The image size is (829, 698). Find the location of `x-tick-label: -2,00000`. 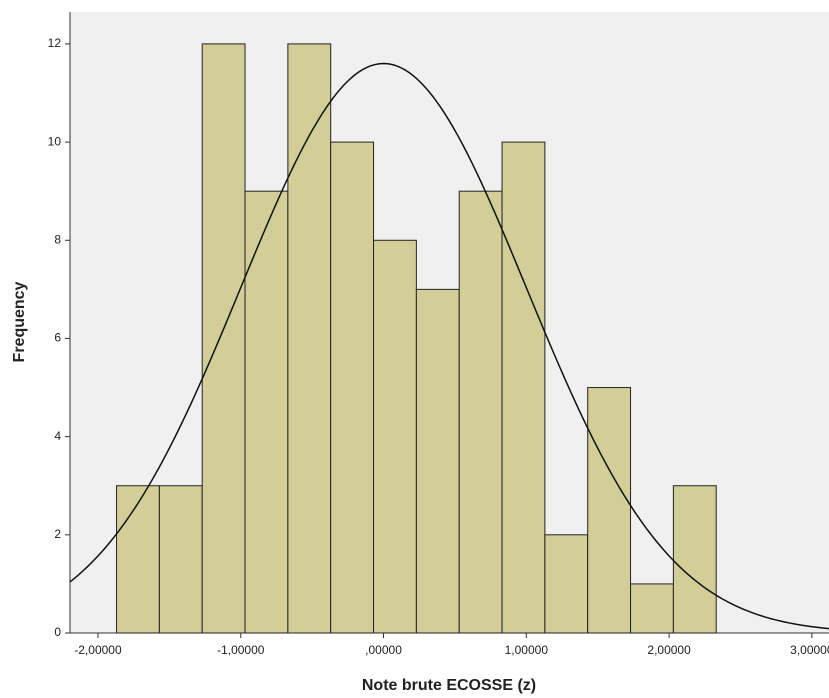

x-tick-label: -2,00000 is located at coordinates (98, 650).